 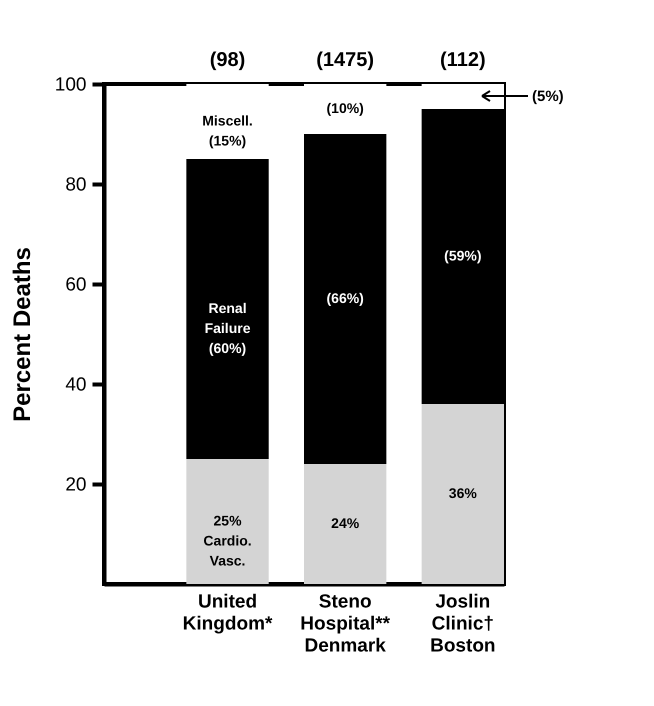 I want to click on text: (5%), so click(x=548, y=96).